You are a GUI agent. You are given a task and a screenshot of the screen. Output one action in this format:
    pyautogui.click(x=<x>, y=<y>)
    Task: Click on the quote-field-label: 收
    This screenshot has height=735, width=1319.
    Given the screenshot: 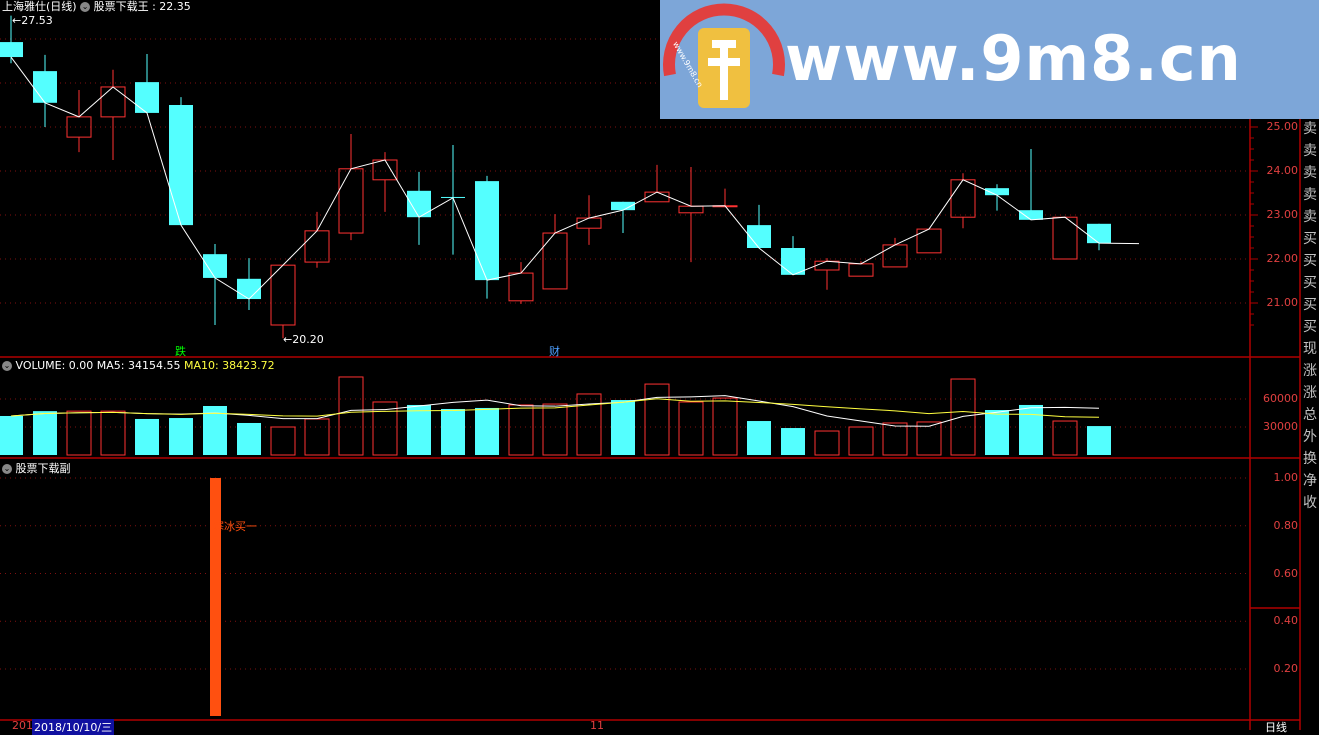 What is the action you would take?
    pyautogui.click(x=1310, y=503)
    